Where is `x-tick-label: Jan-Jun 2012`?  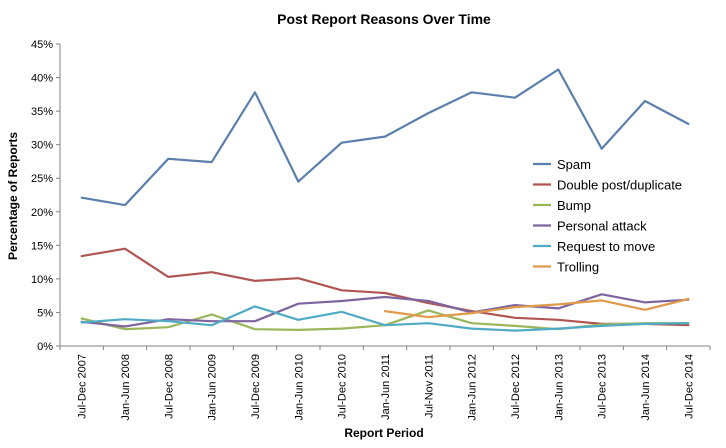
x-tick-label: Jan-Jun 2012 is located at coordinates (473, 387).